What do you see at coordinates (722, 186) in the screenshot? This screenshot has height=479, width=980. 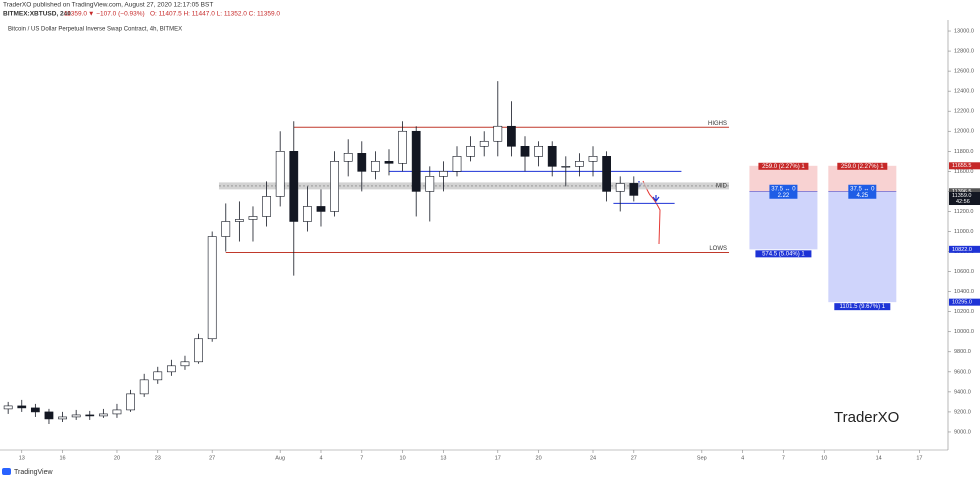 I see `zone-label: MID` at bounding box center [722, 186].